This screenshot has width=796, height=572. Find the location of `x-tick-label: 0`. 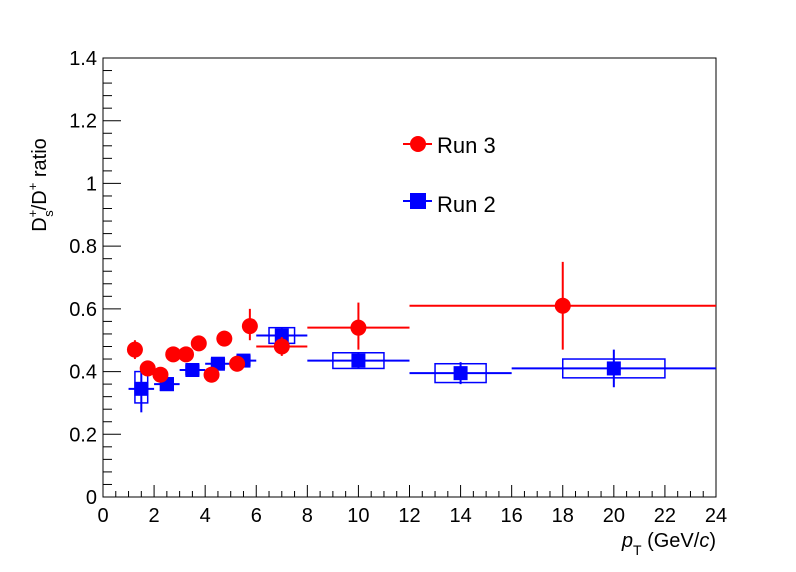

x-tick-label: 0 is located at coordinates (102, 516).